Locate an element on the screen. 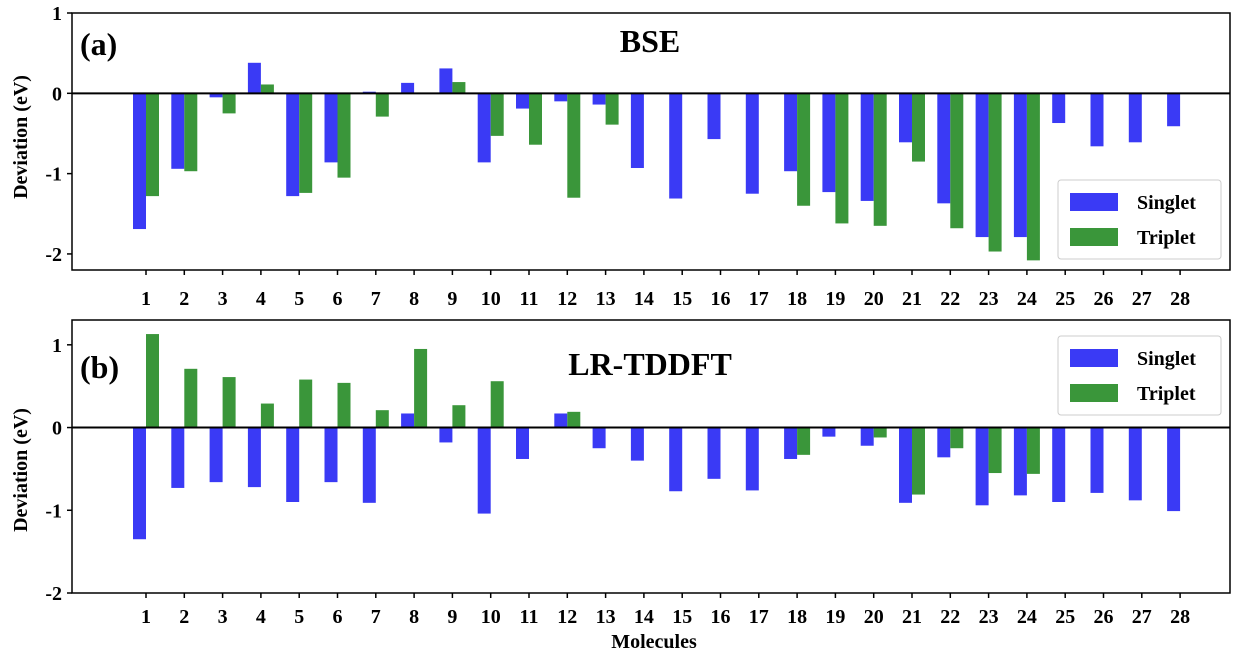 The width and height of the screenshot is (1238, 653). panel-a-legend-singlet-swatch is located at coordinates (1094, 202).